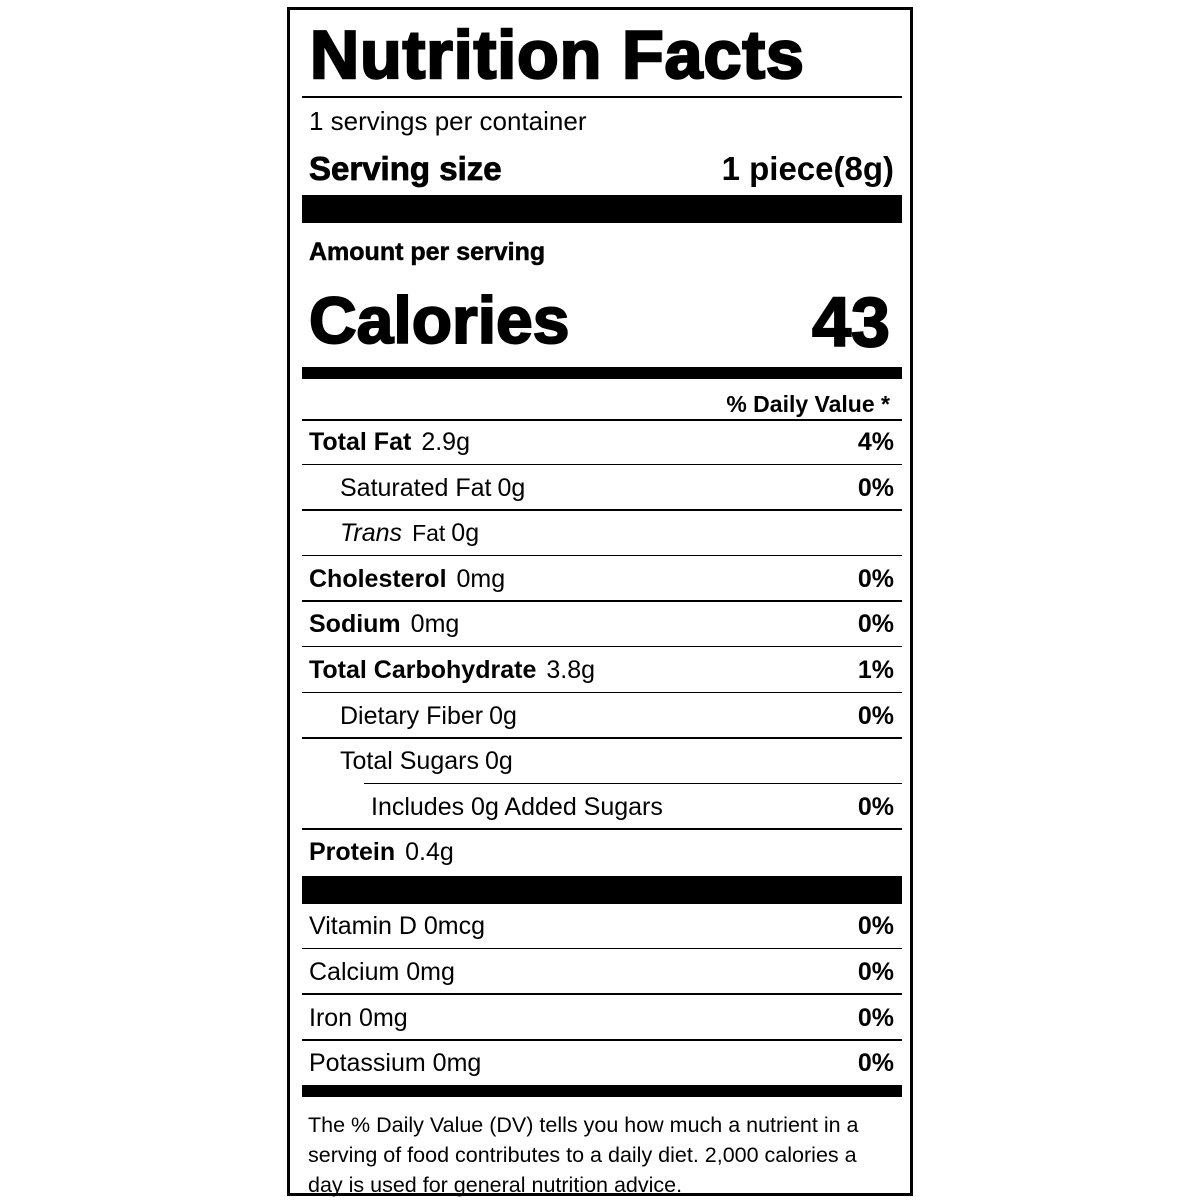 The height and width of the screenshot is (1200, 1200). I want to click on nutrient-amount: 2.9g, so click(445, 442).